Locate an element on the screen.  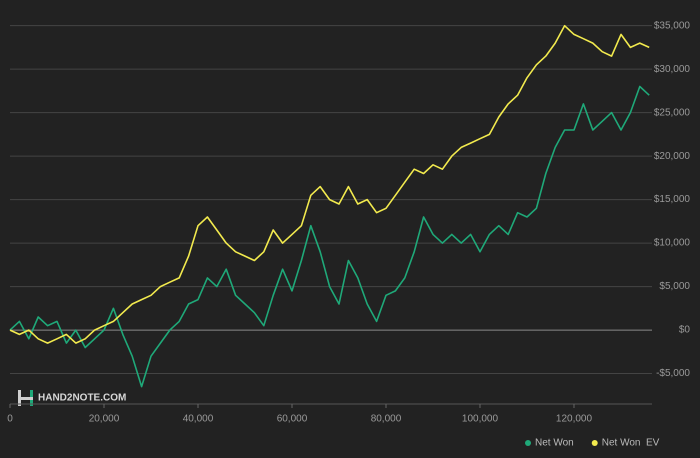
y-tick-label: $30,000 is located at coordinates (672, 69).